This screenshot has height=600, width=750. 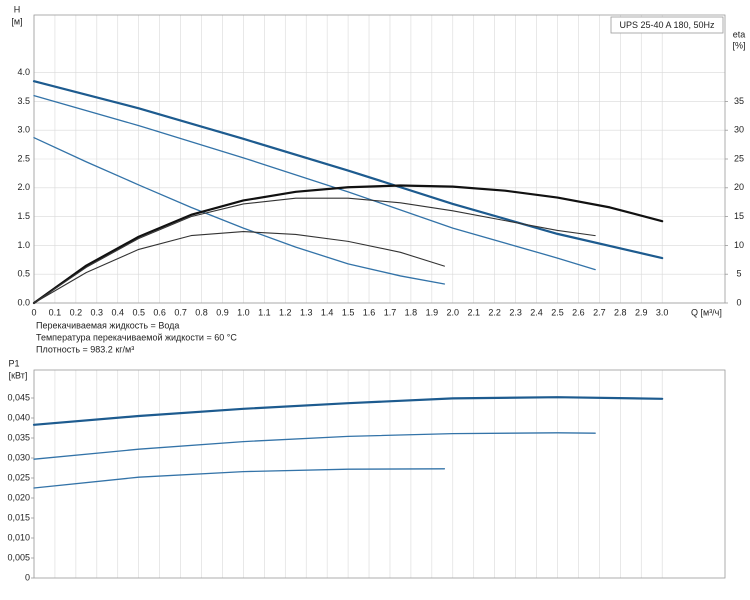 I want to click on y-tick-label: 0,040, so click(x=18, y=417).